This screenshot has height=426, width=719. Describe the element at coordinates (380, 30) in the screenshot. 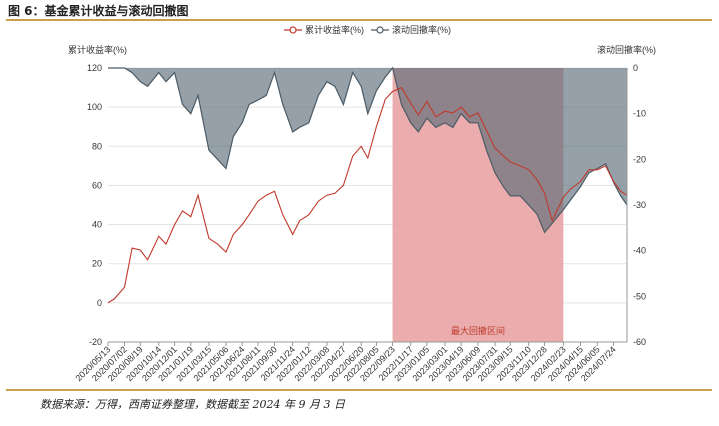

I see `legend-marker-drawdown` at that location.